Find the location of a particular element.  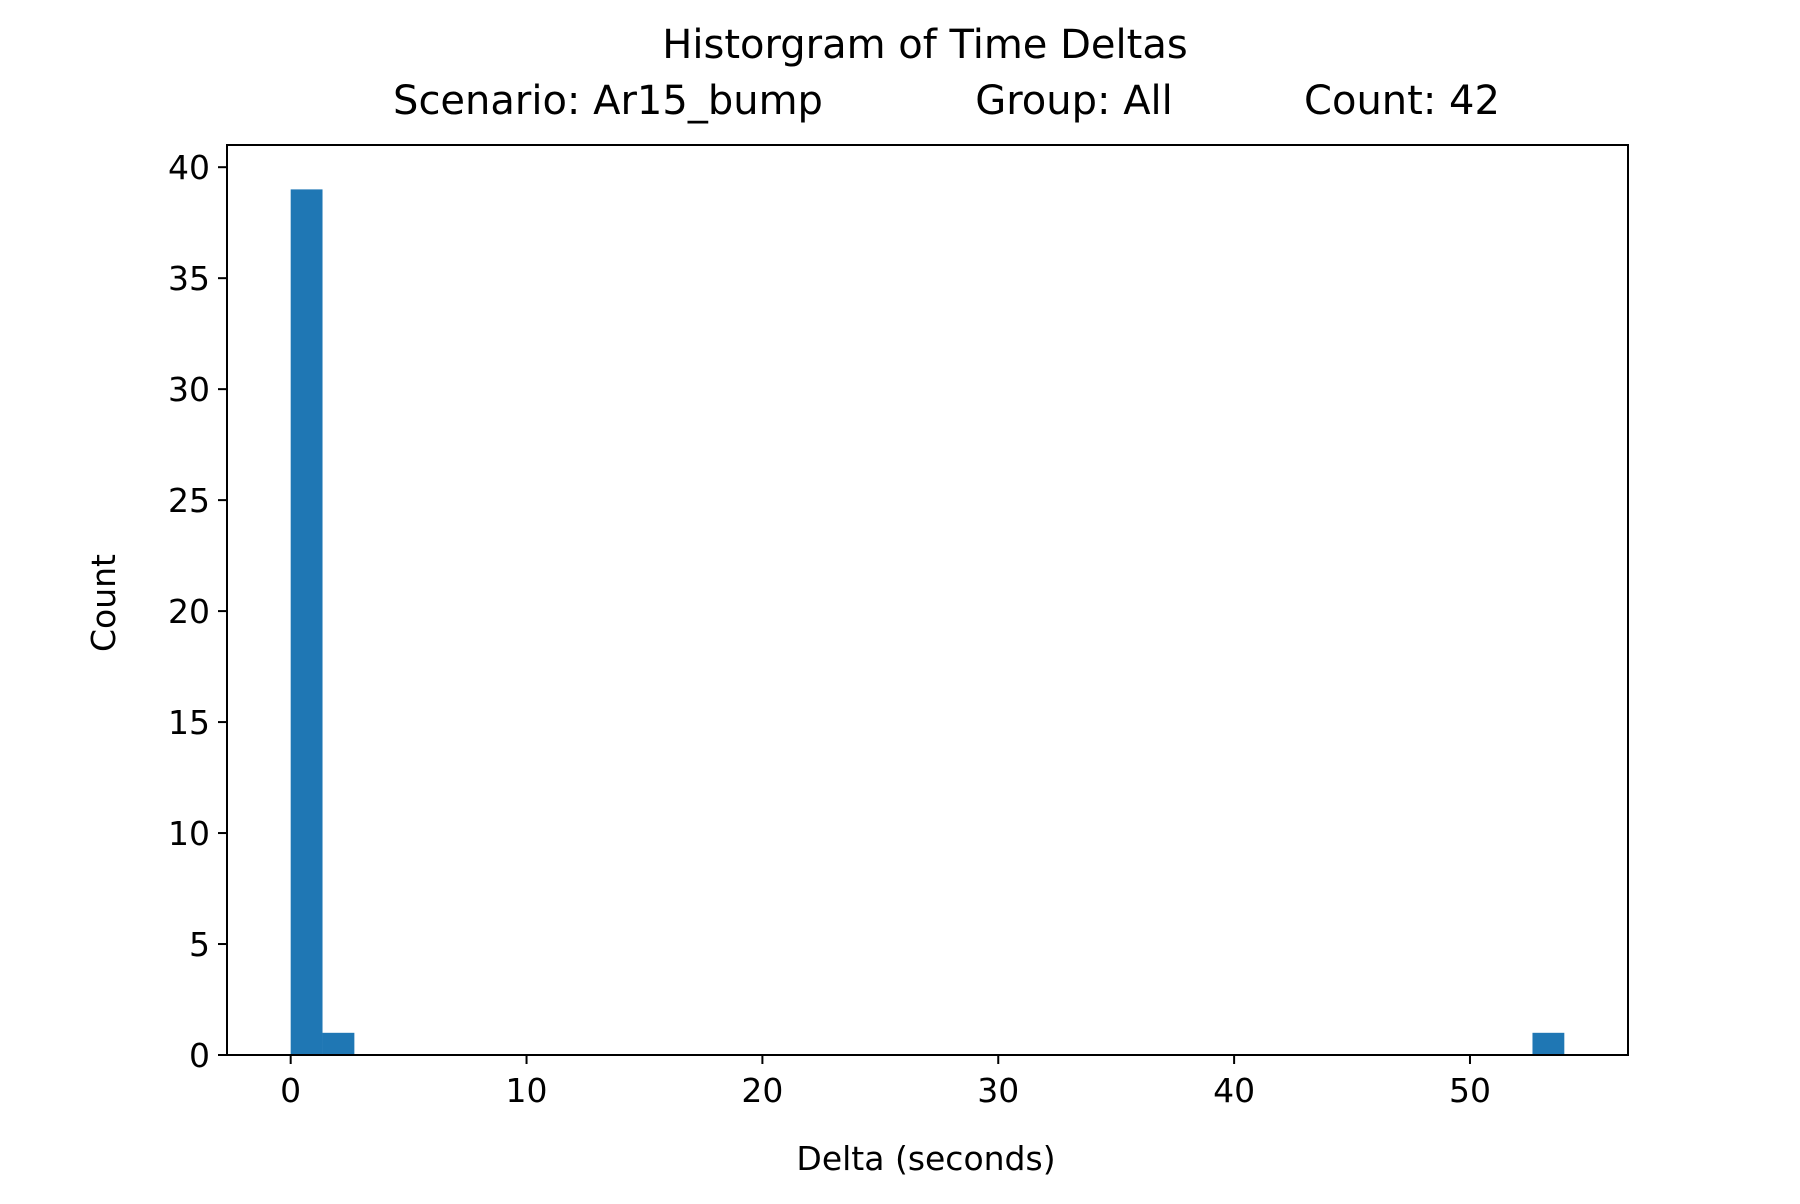

subtitle-group: Group: All is located at coordinates (1074, 101).